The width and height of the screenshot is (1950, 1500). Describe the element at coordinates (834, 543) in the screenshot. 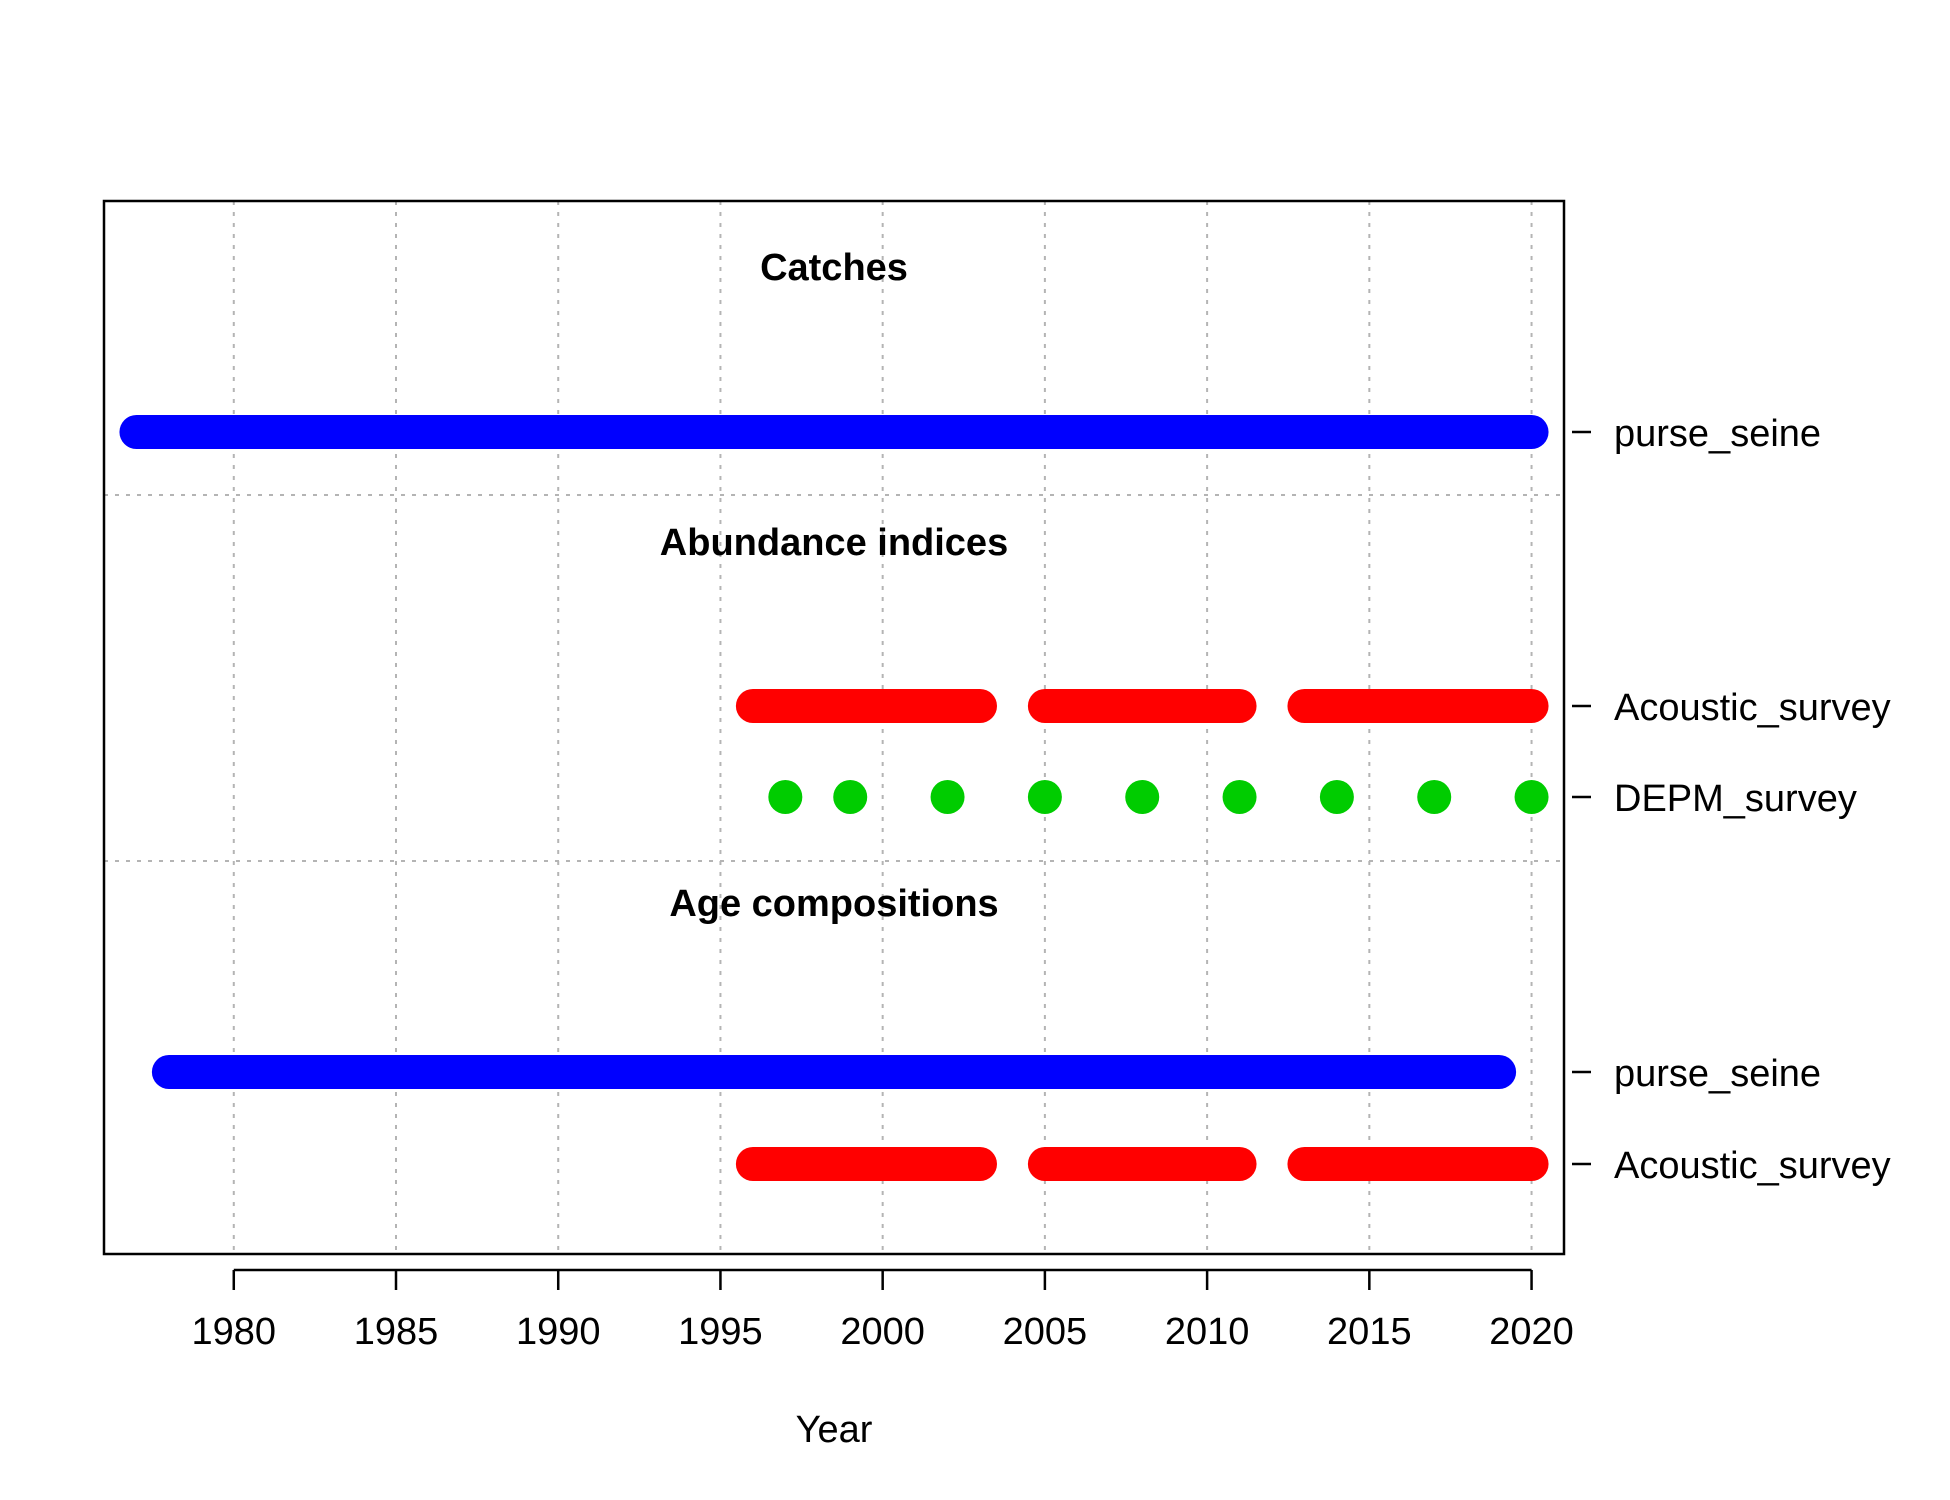

I see `section-title: Abundance indices` at that location.